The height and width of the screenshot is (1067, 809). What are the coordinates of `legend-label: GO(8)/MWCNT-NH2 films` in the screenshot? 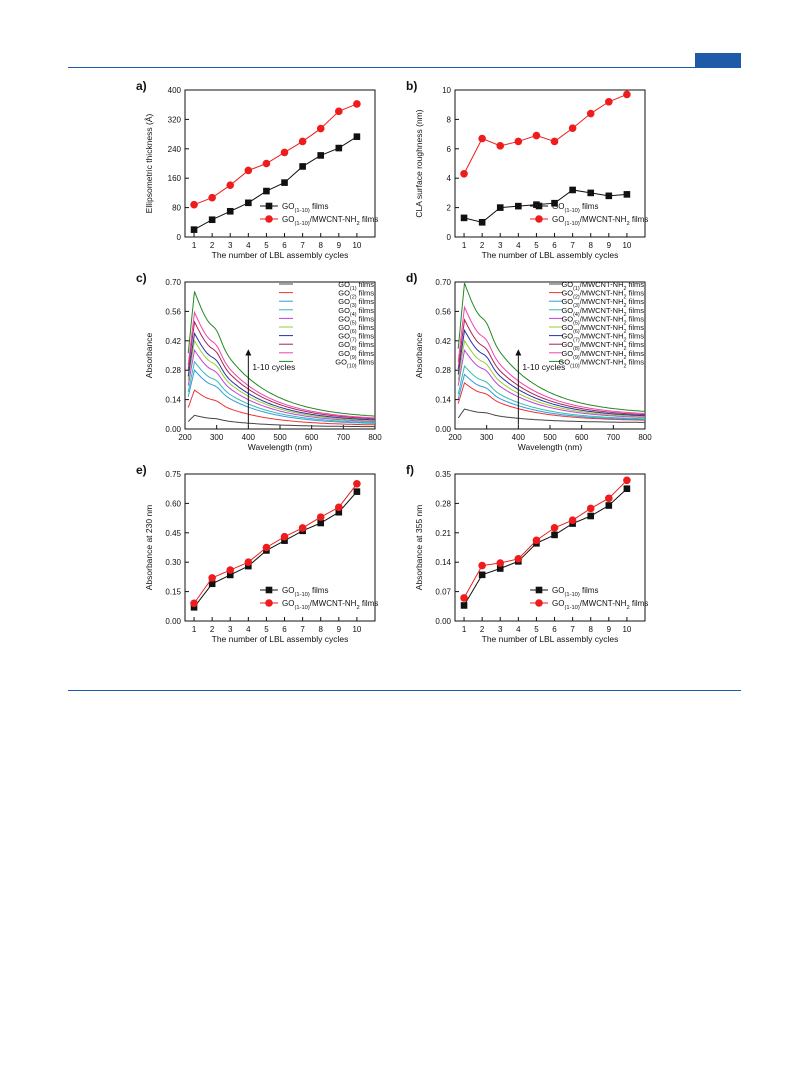 It's located at (602, 346).